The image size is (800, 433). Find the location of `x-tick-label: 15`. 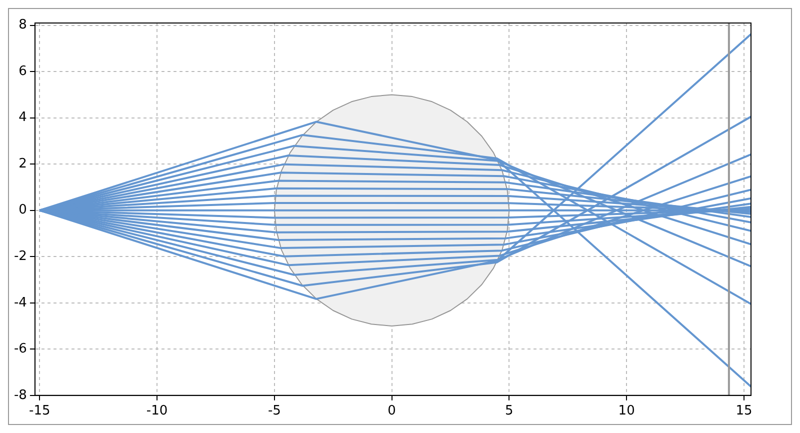

x-tick-label: 15 is located at coordinates (744, 411).